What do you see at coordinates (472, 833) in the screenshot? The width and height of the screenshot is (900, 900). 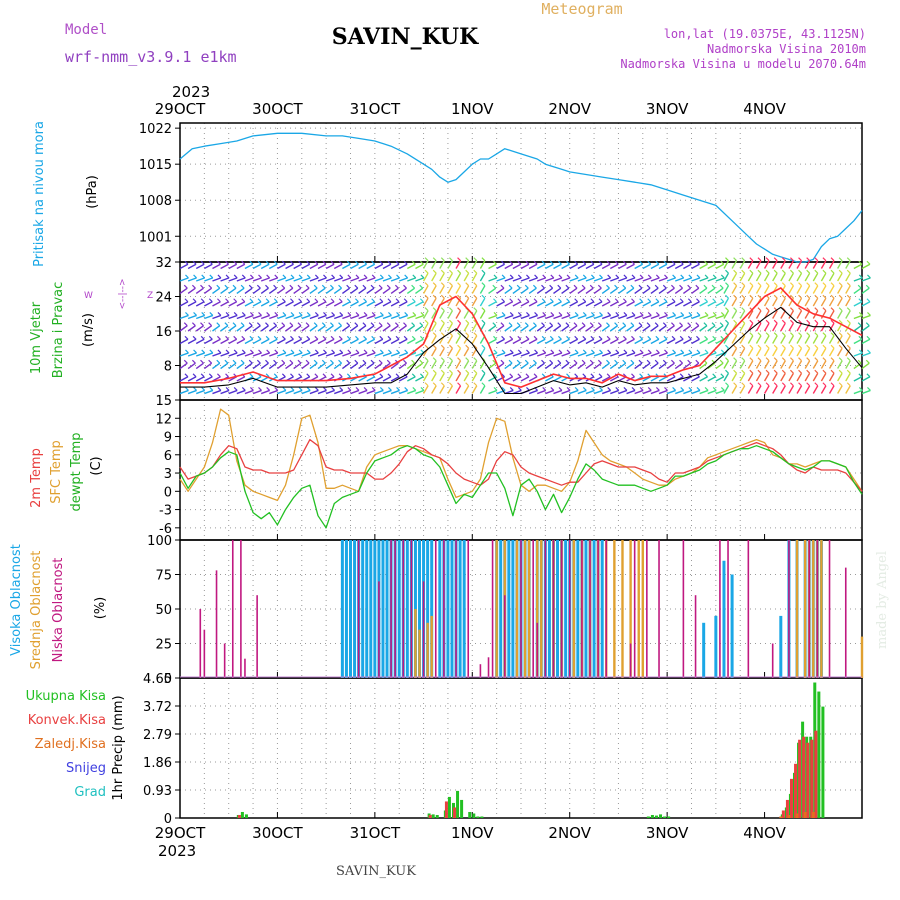 I see `time-label-bottom: 1NOV` at bounding box center [472, 833].